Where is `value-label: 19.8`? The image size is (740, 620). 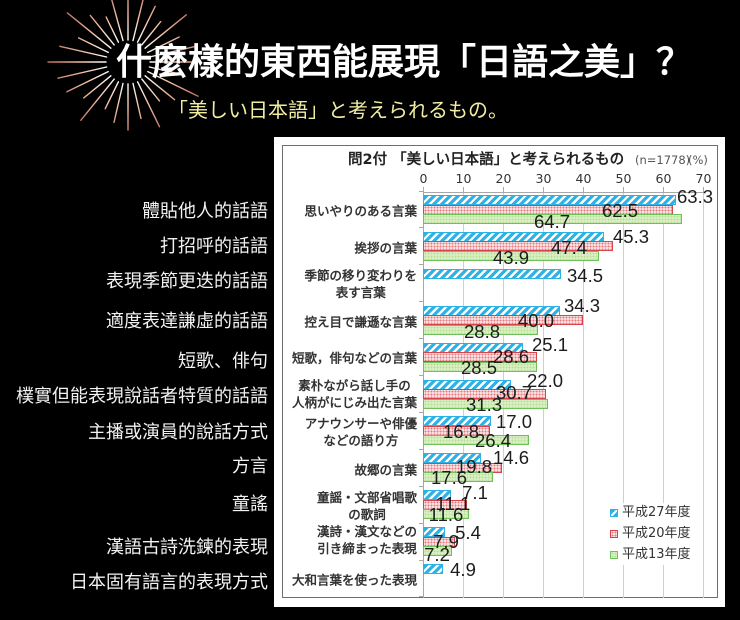 value-label: 19.8 is located at coordinates (474, 466).